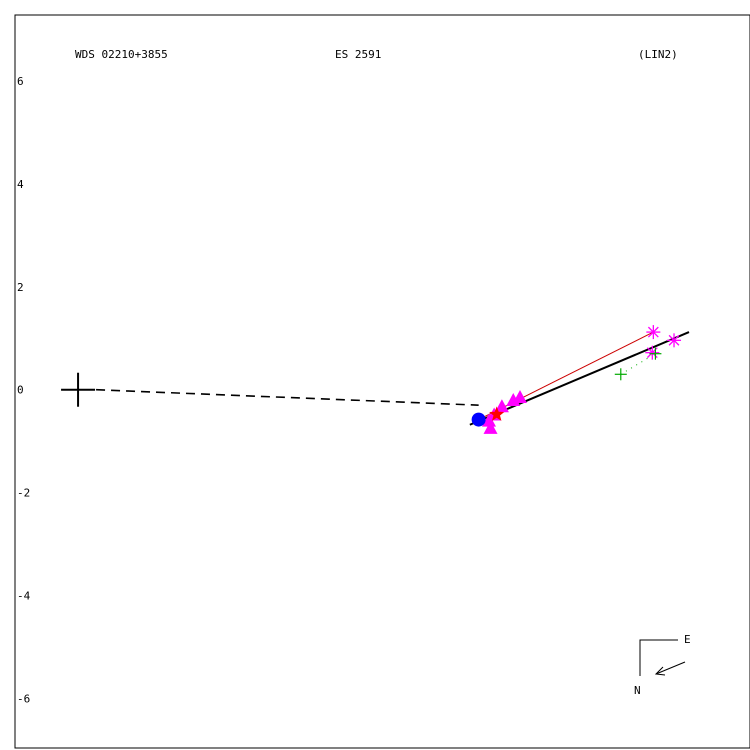  I want to click on y-tick-label: -2, so click(23, 493).